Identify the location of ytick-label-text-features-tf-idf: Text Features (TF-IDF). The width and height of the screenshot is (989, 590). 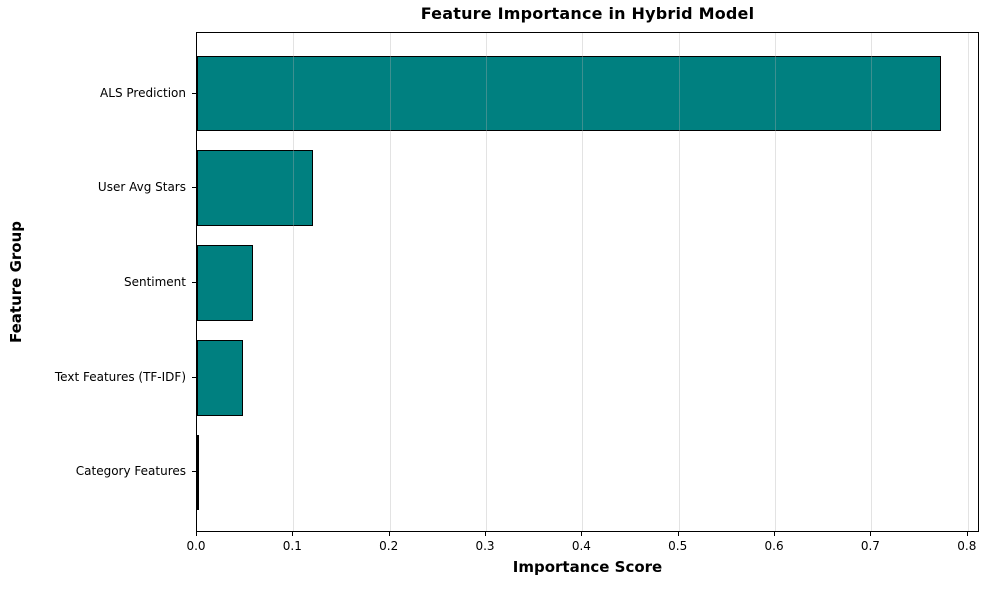
(120, 376).